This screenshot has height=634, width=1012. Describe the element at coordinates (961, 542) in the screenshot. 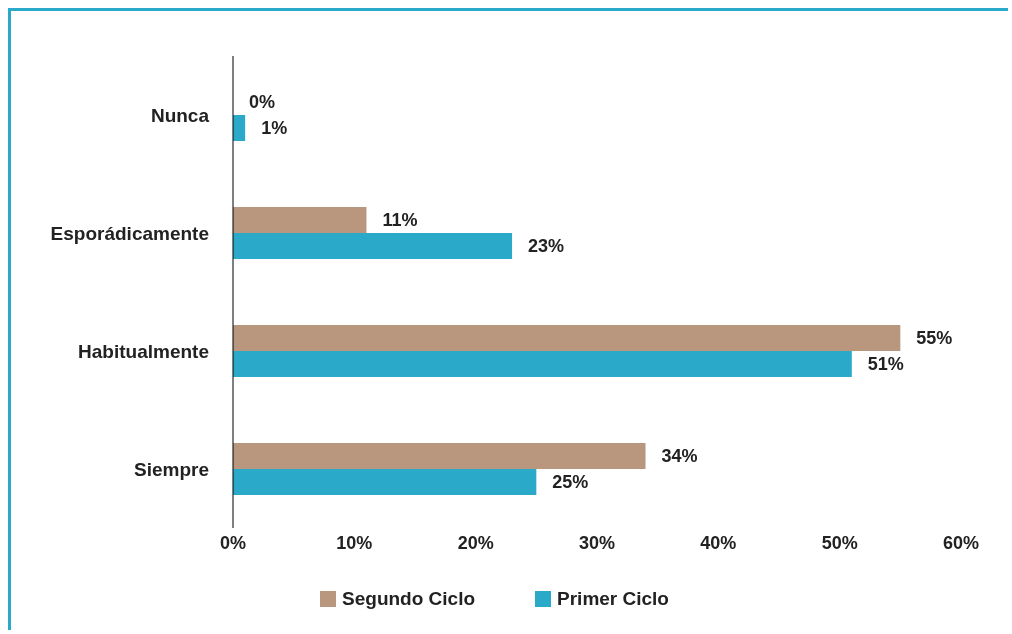

I see `x-tick-label: 60%` at that location.